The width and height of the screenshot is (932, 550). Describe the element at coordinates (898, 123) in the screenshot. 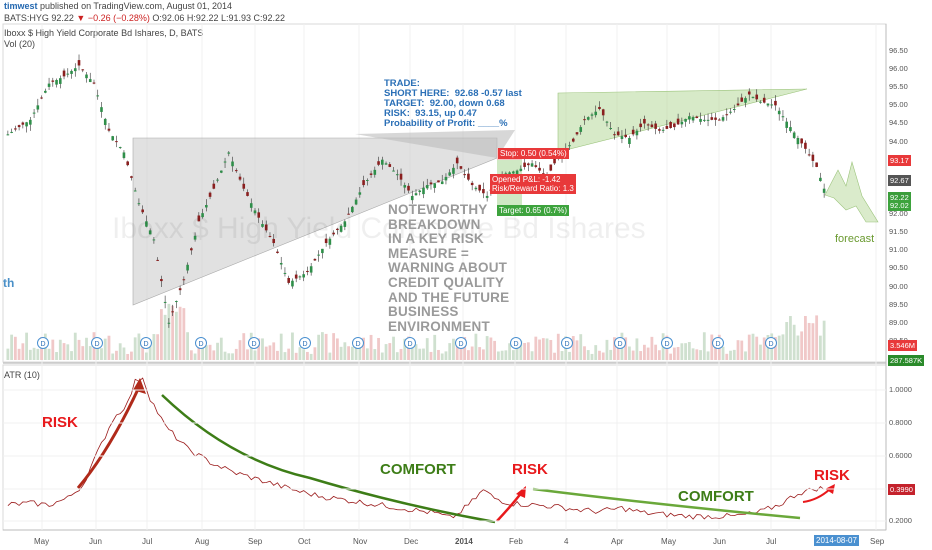

I see `price-axis-label: 94.50` at that location.